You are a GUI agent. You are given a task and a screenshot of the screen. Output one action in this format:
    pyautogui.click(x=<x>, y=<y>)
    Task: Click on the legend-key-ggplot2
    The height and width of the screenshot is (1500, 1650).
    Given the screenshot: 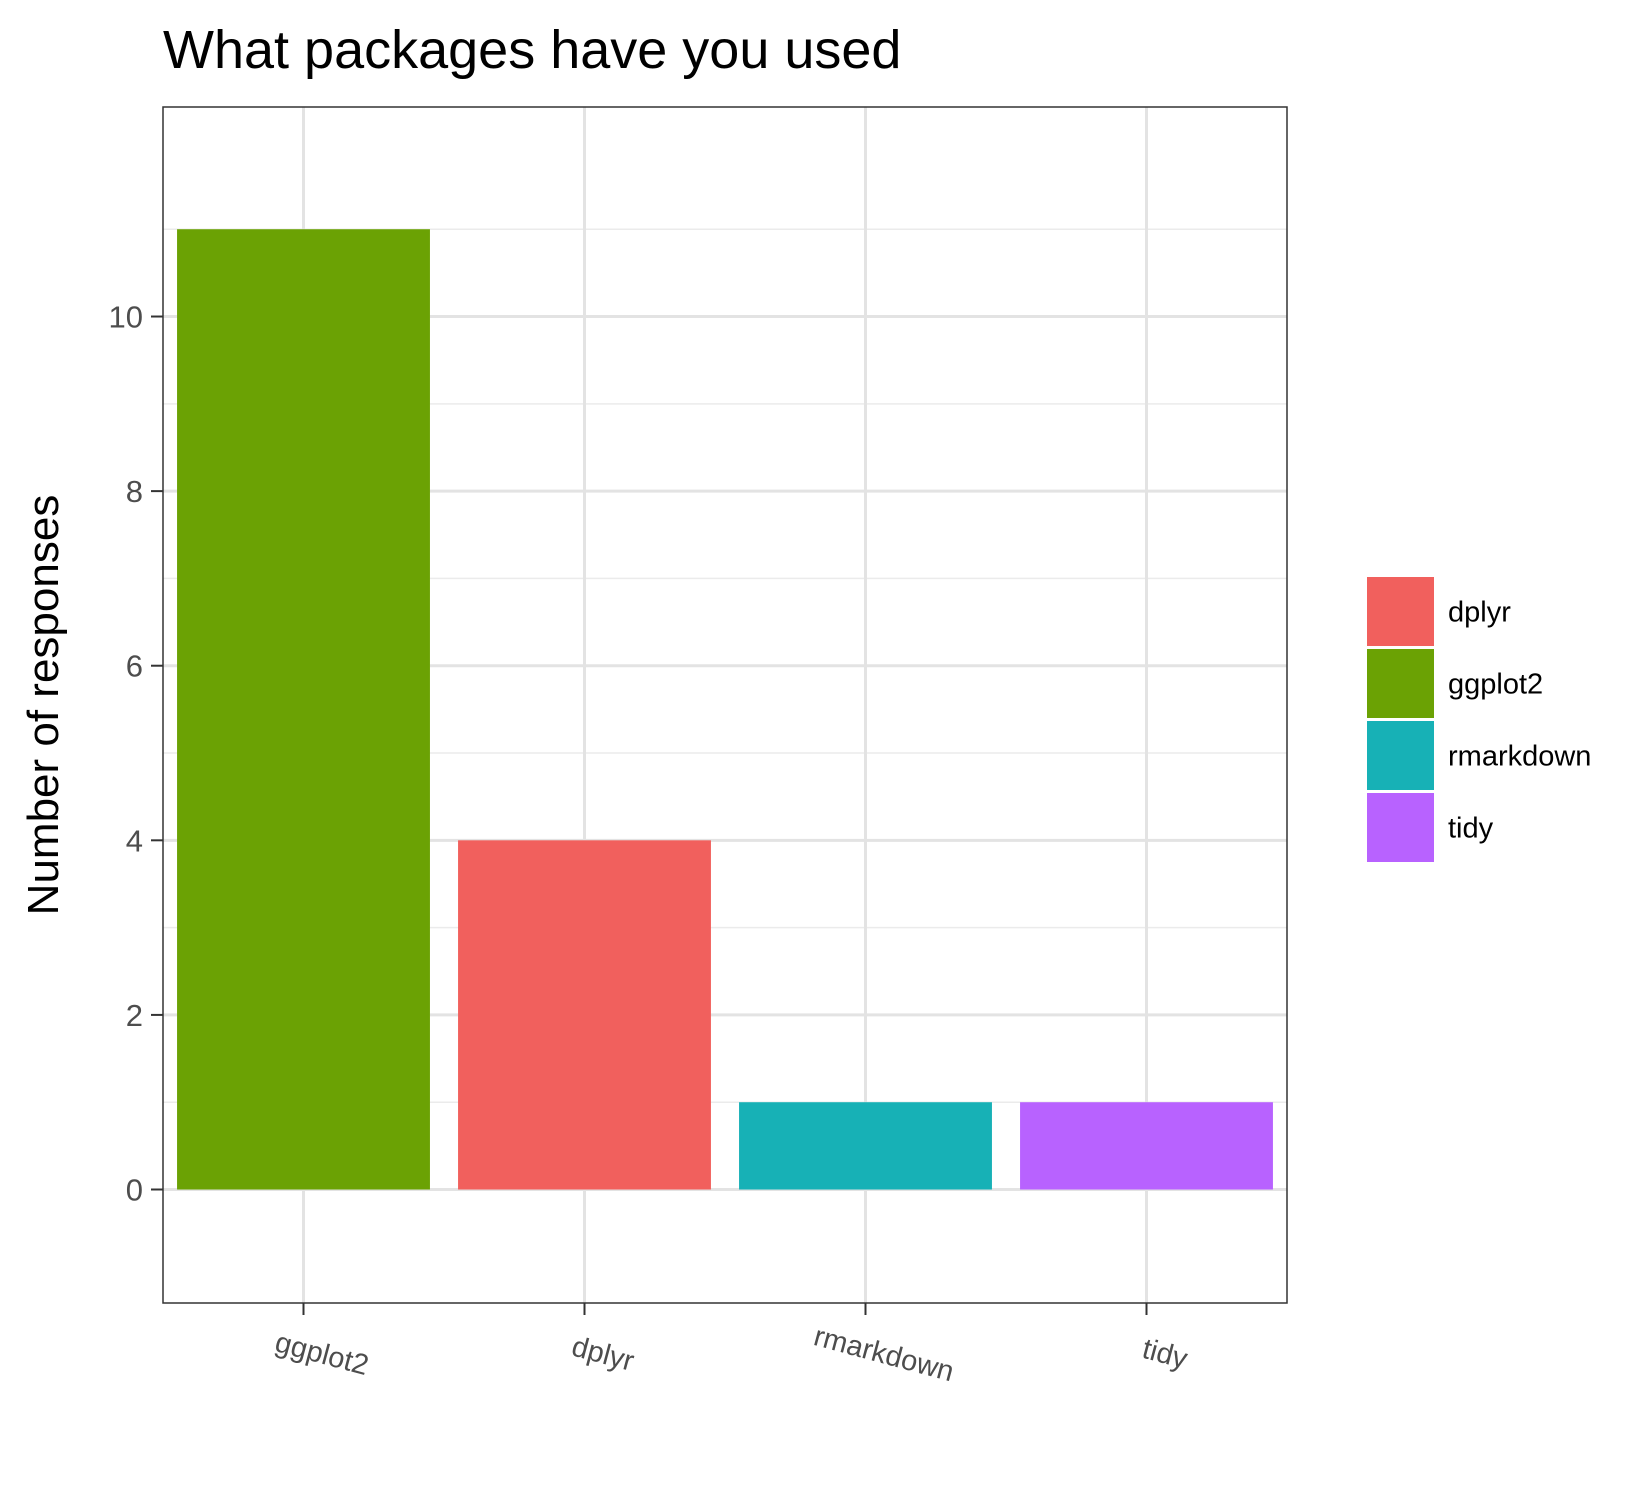 What is the action you would take?
    pyautogui.click(x=1400, y=683)
    